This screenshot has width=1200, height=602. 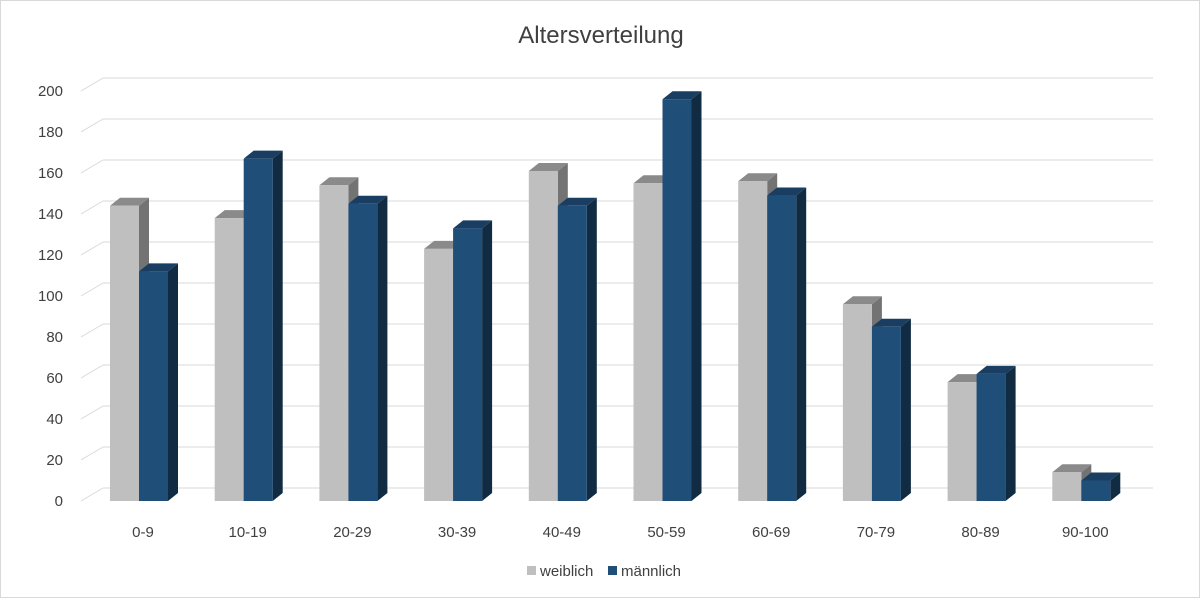 I want to click on bar-männlich-0-9, so click(x=153, y=386).